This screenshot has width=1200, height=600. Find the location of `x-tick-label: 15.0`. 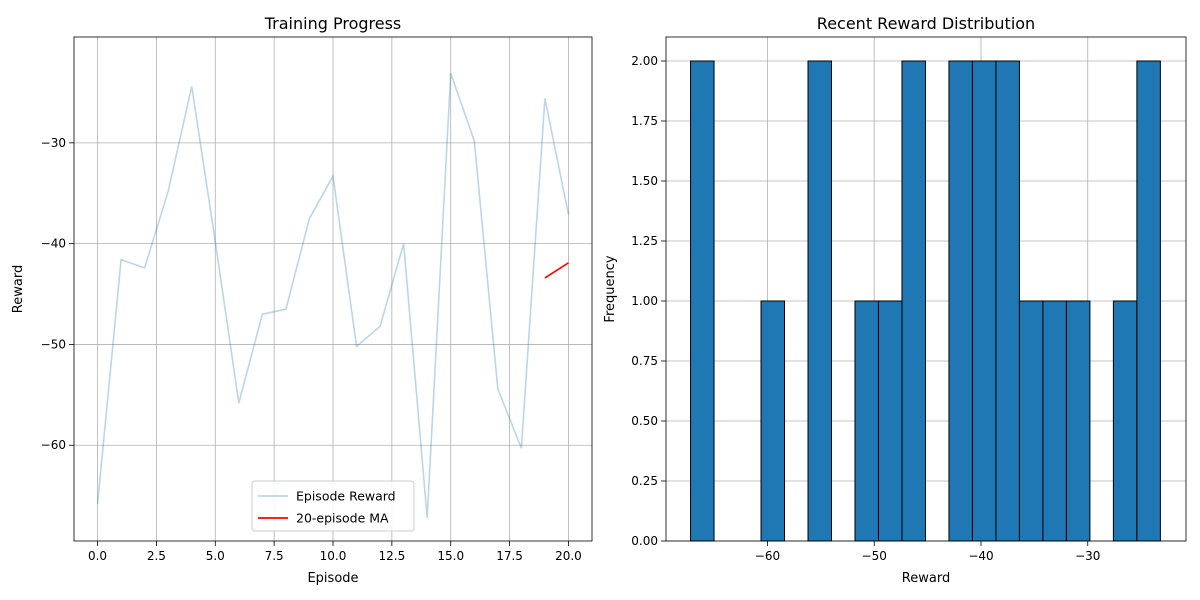

x-tick-label: 15.0 is located at coordinates (450, 556).